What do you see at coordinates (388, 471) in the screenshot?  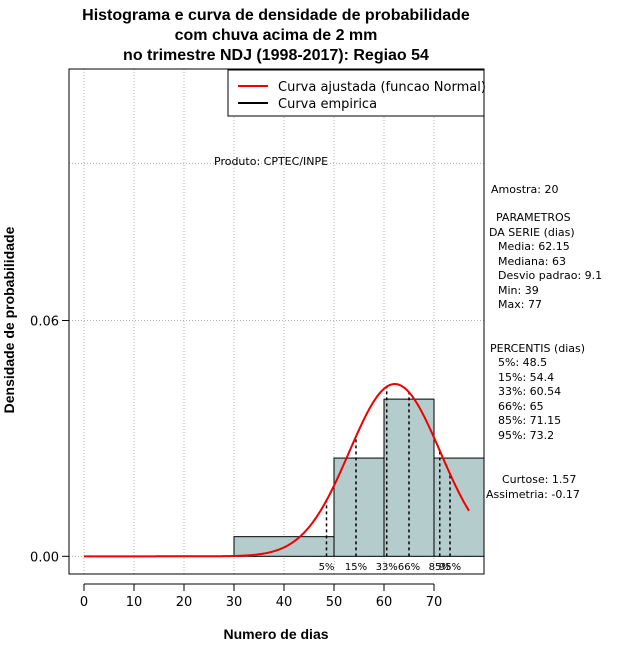 I see `percentile-lines` at bounding box center [388, 471].